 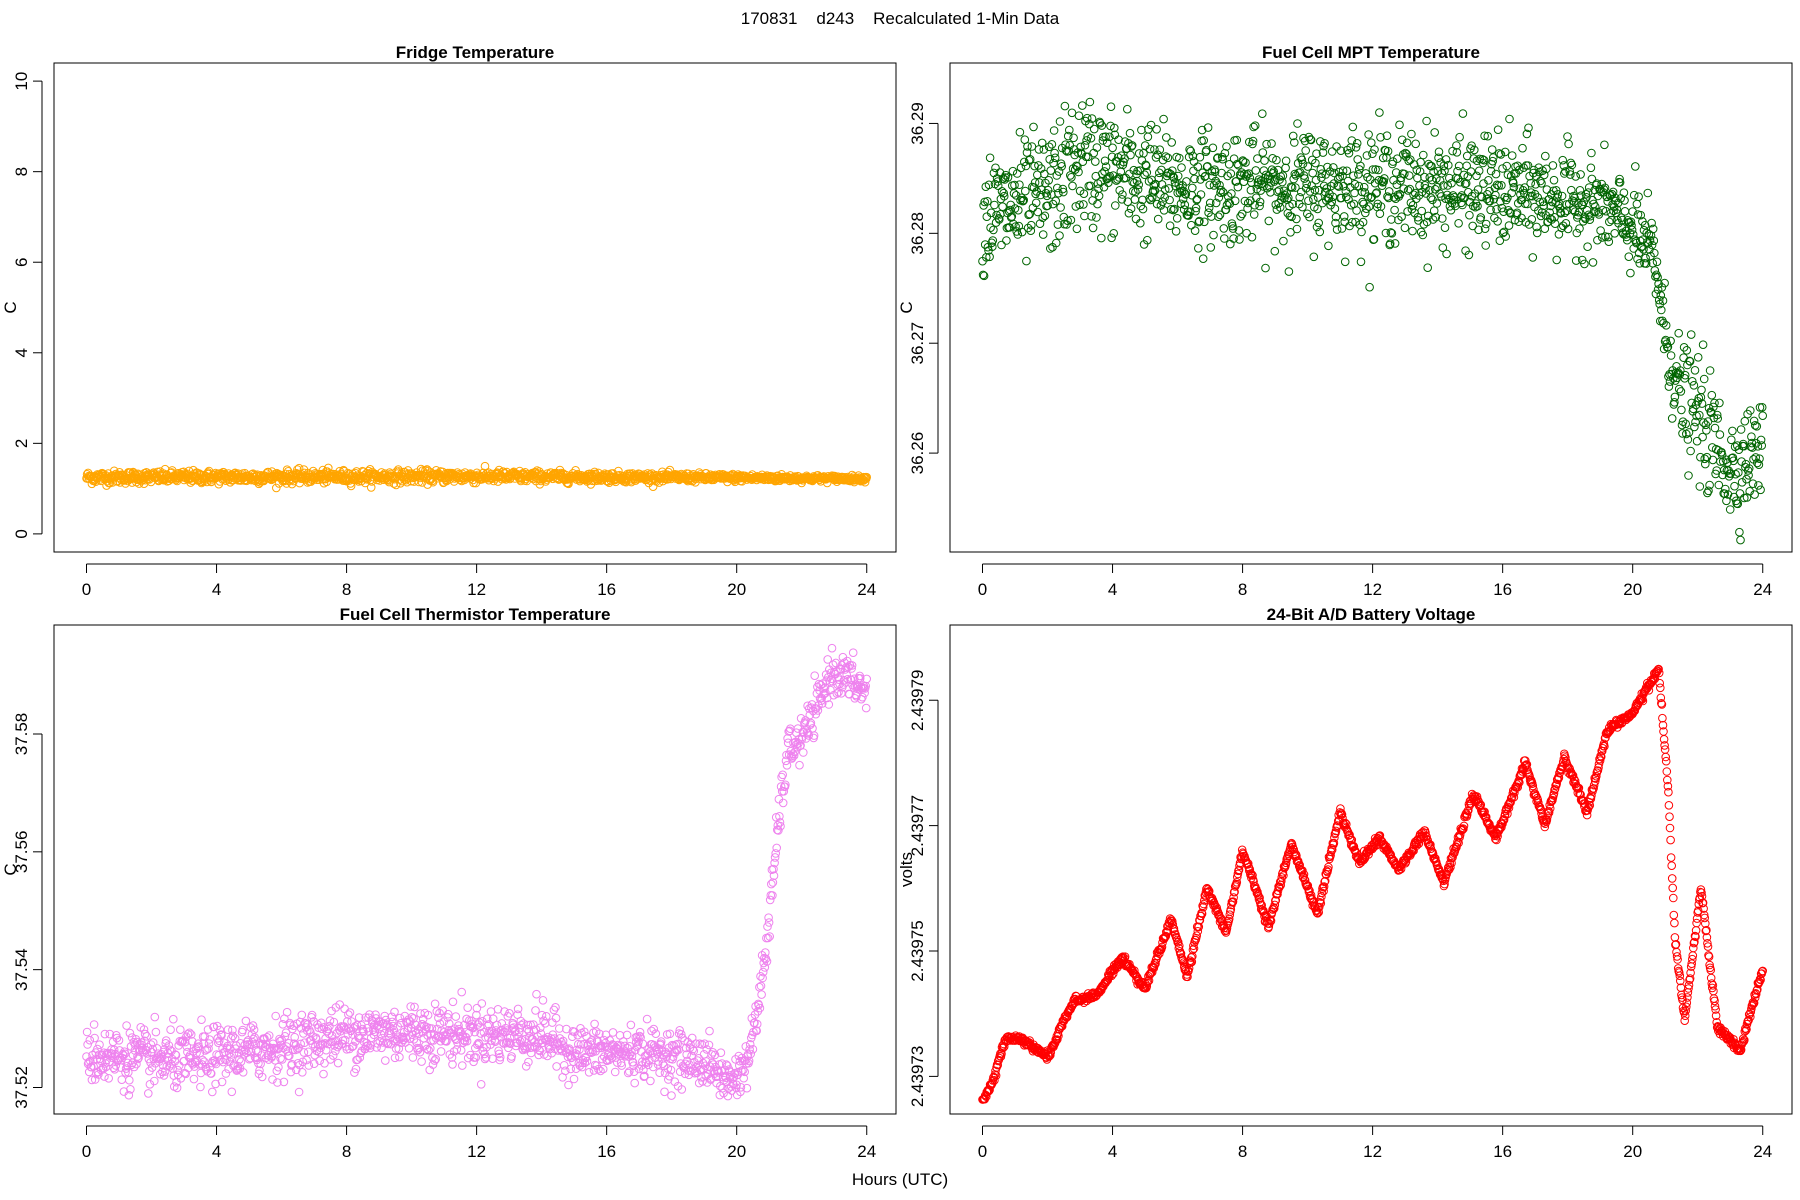 I want to click on thermistor-x-tick-label: 0, so click(x=86, y=1151).